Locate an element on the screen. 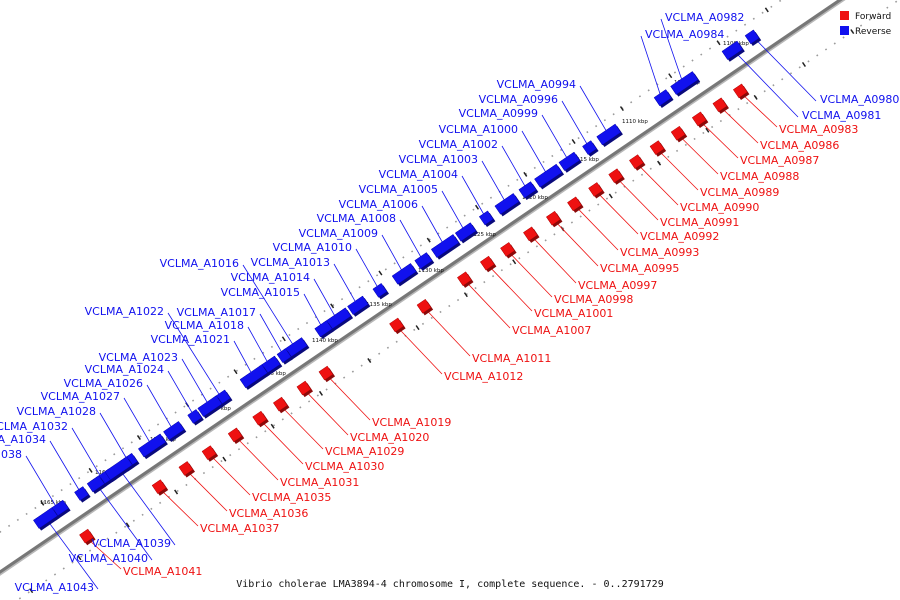 This screenshot has width=900, height=600. forward-gene-label: VCLMA_A1011 is located at coordinates (511, 358).